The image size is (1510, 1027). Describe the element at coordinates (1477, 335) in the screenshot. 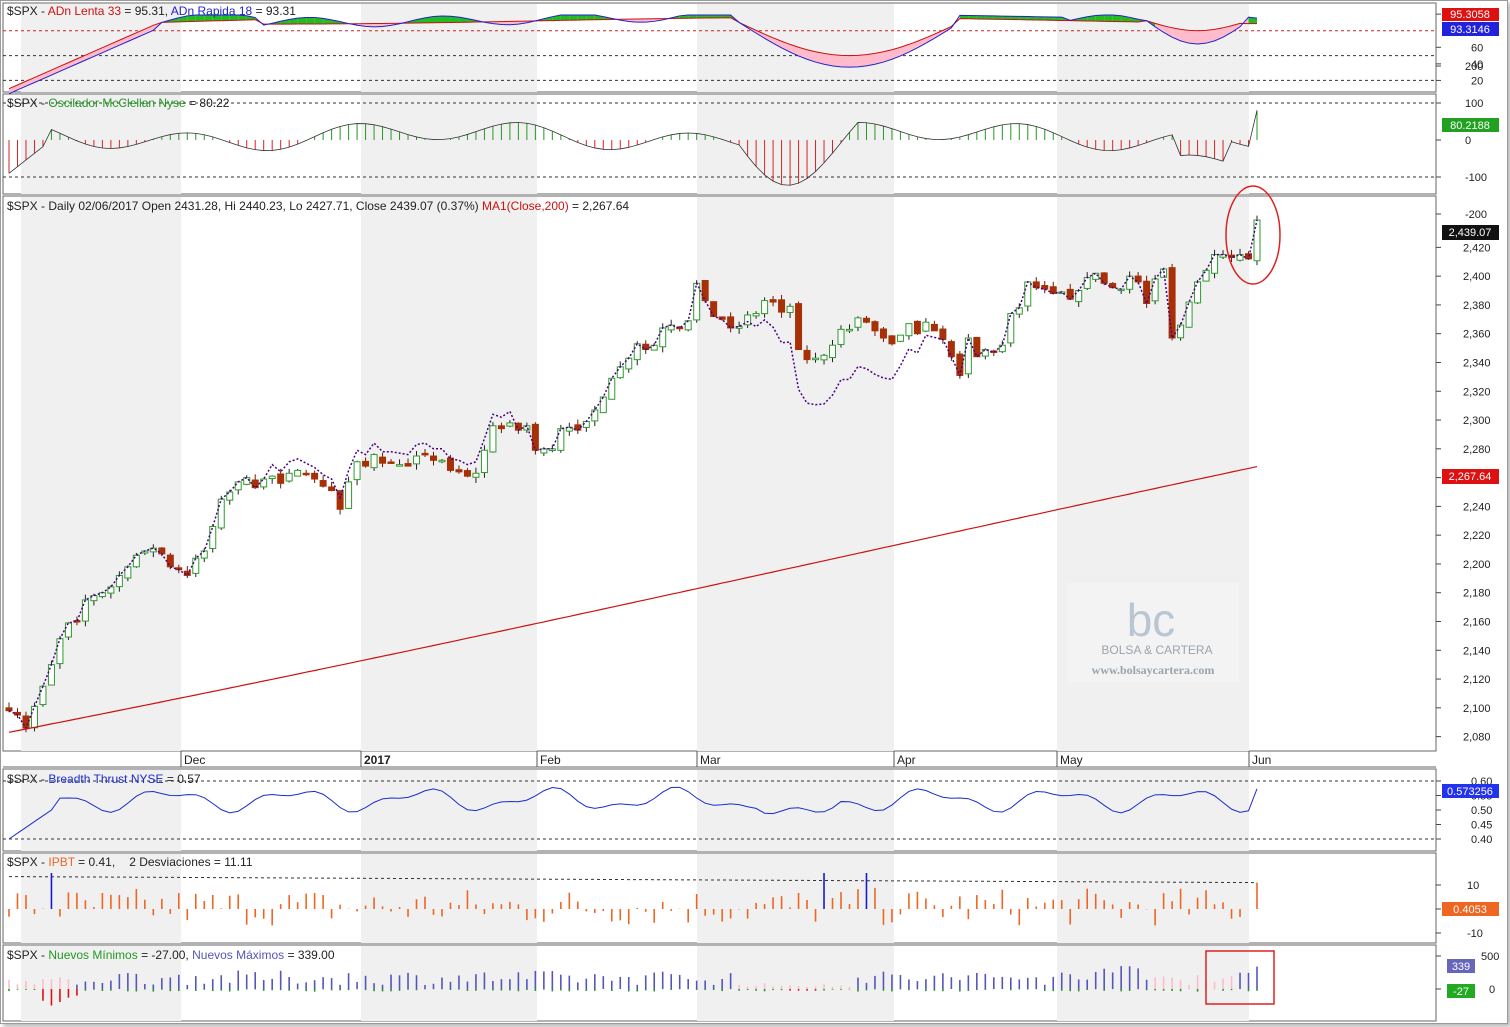

I see `price-tick-label: 2,360` at that location.